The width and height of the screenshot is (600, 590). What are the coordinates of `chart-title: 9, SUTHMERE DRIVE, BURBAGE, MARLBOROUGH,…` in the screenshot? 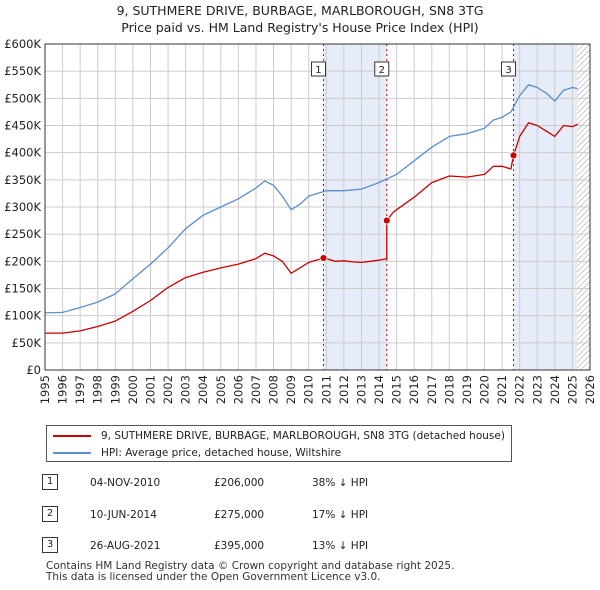 It's located at (300, 10).